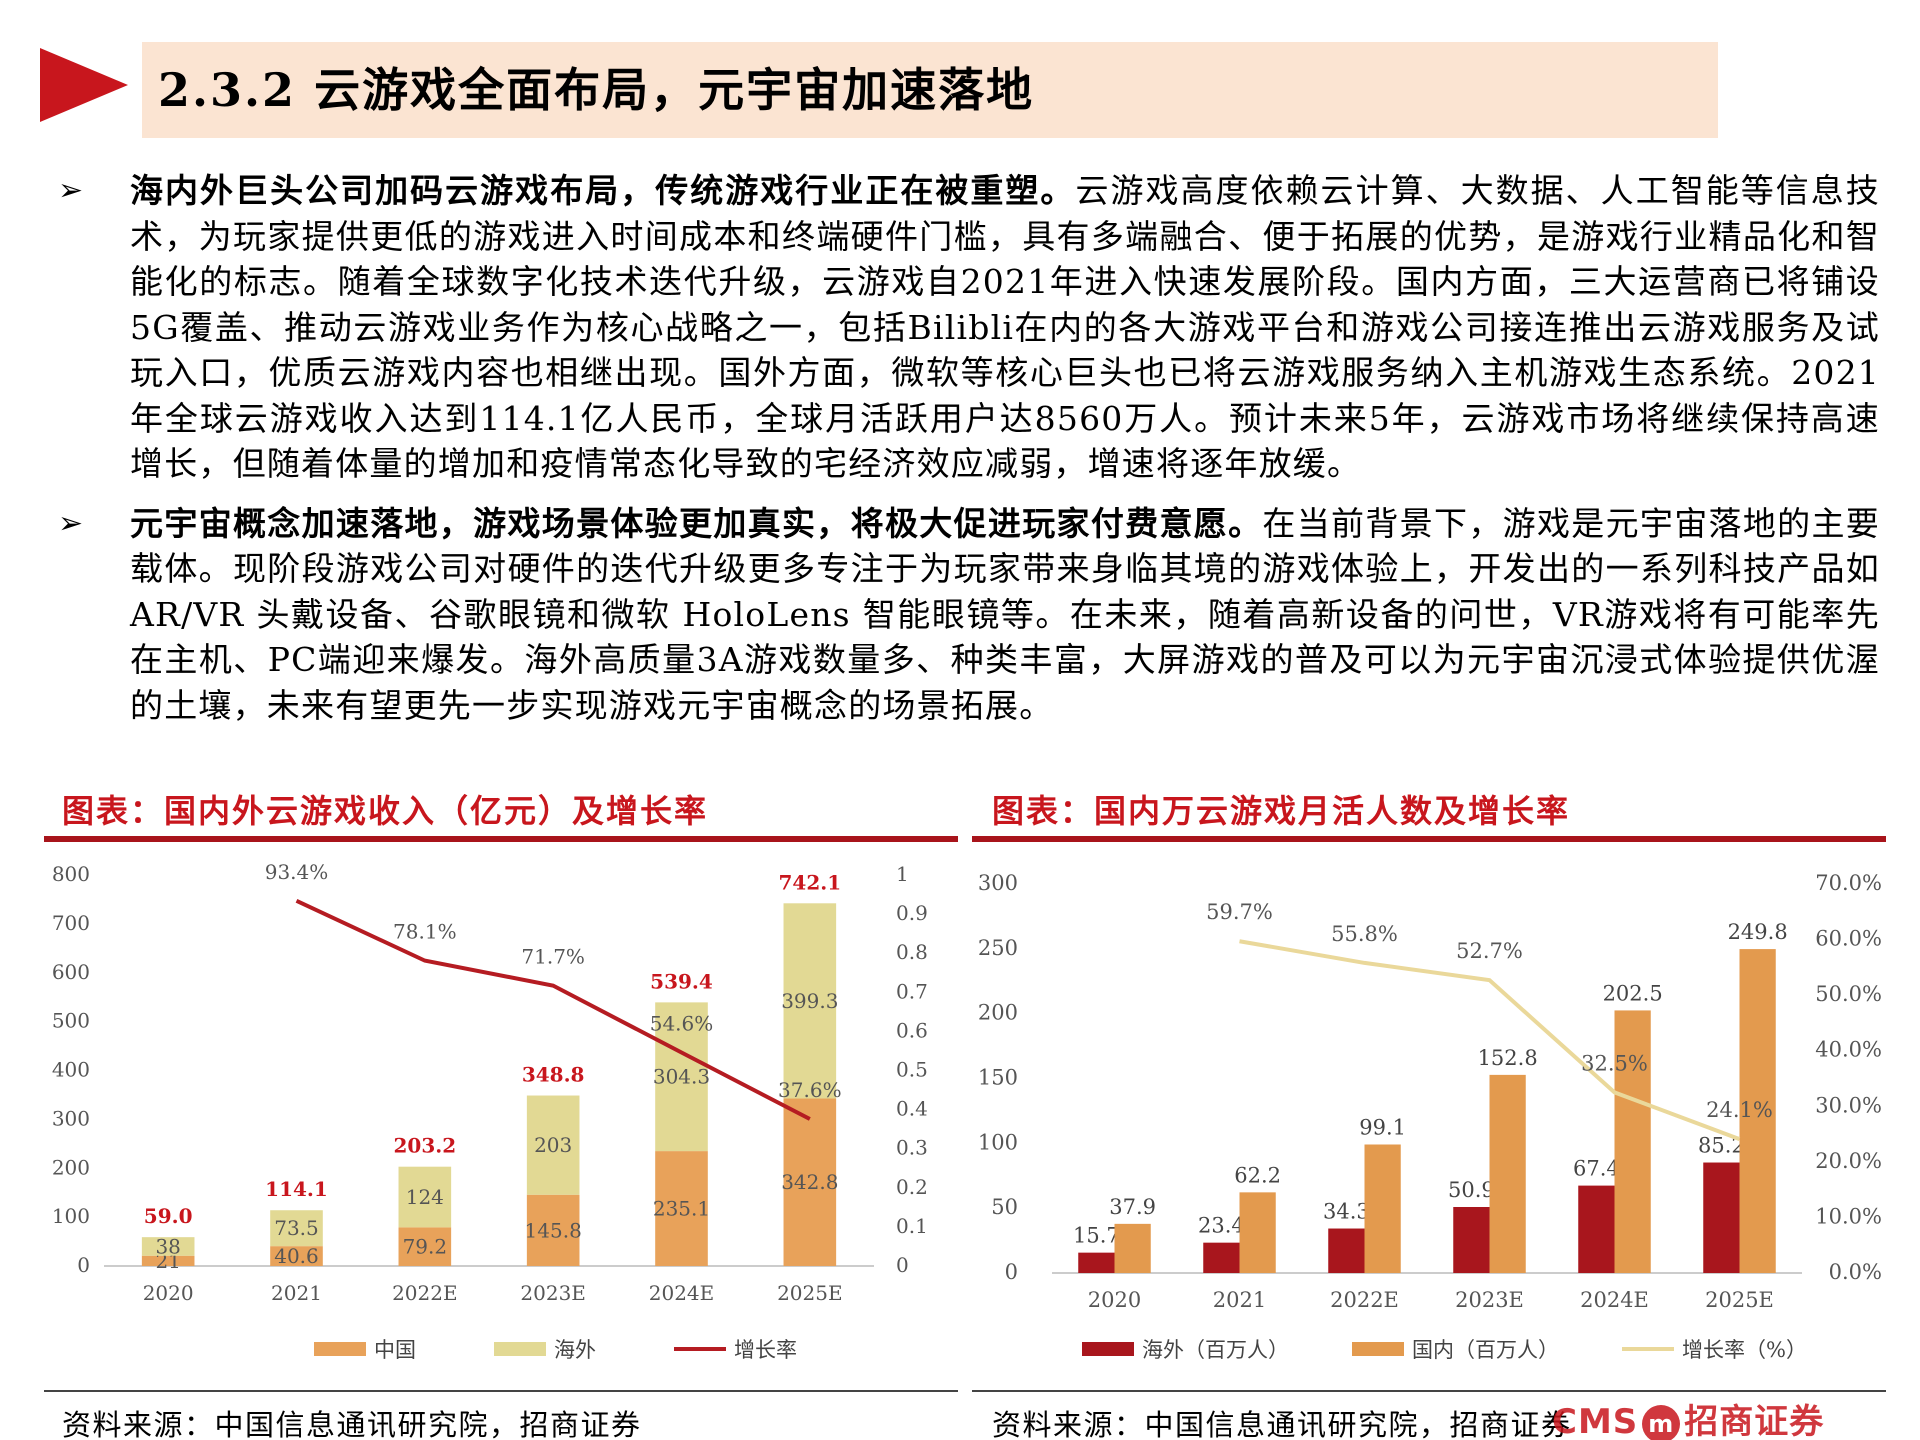 The image size is (1920, 1440). Describe the element at coordinates (1382, 1128) in the screenshot. I see `bar-value-label: 99.1` at that location.